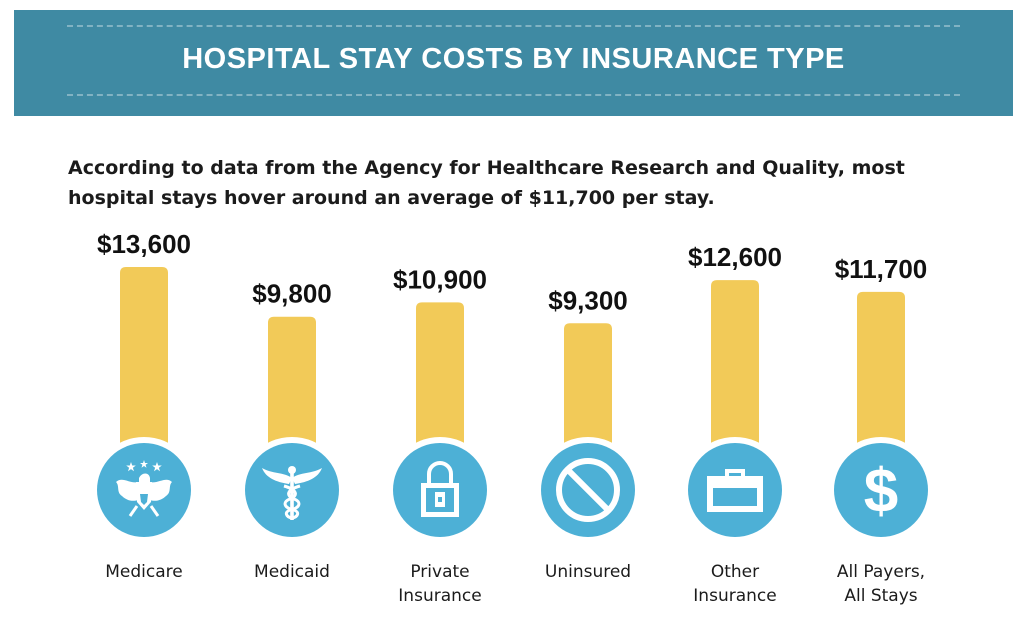  Describe the element at coordinates (292, 493) in the screenshot. I see `caduceus-icon` at that location.